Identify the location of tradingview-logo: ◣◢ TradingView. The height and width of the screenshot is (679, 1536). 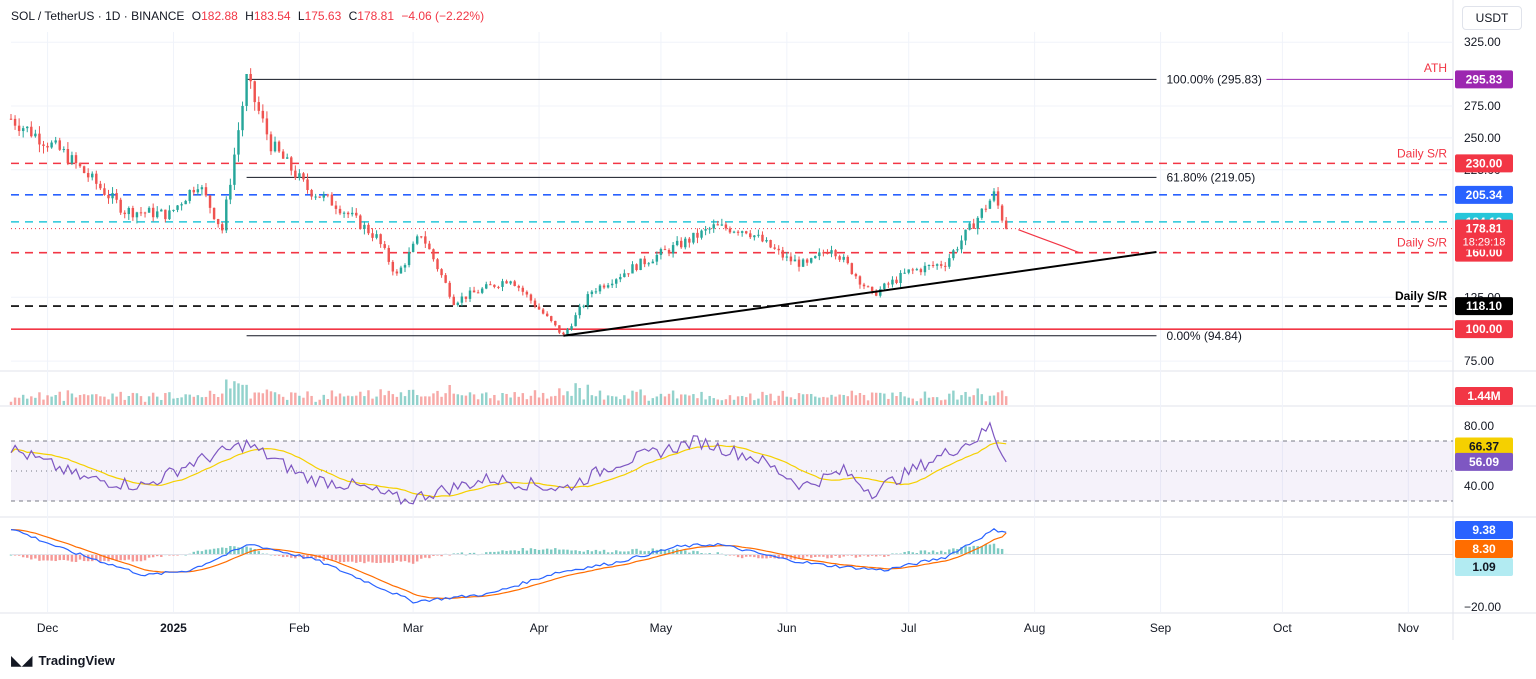
(63, 660).